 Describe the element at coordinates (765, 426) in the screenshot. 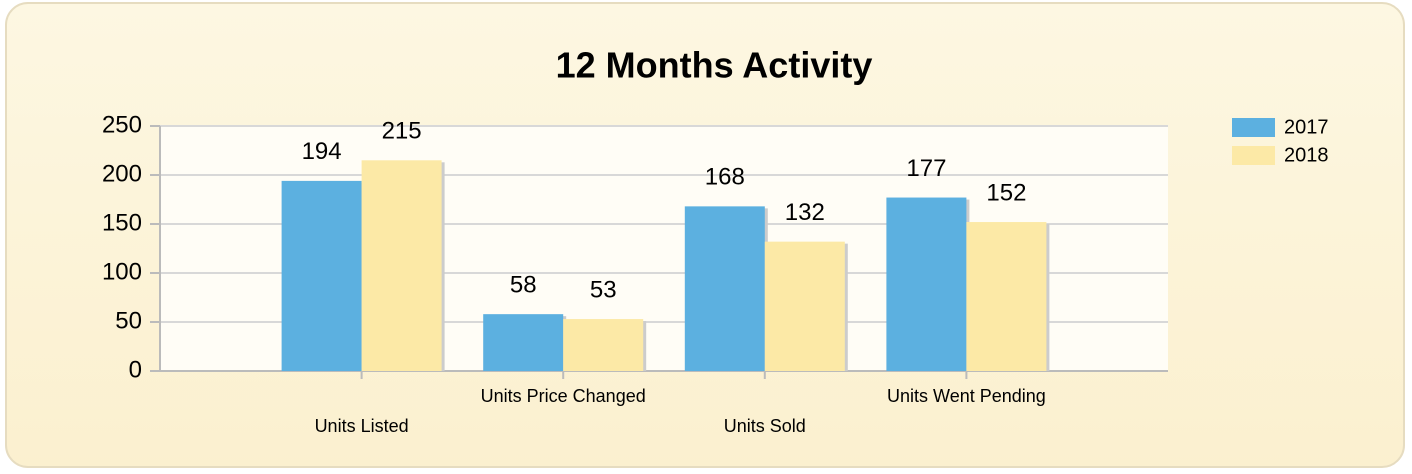

I see `x-tick-label: Units Sold` at that location.